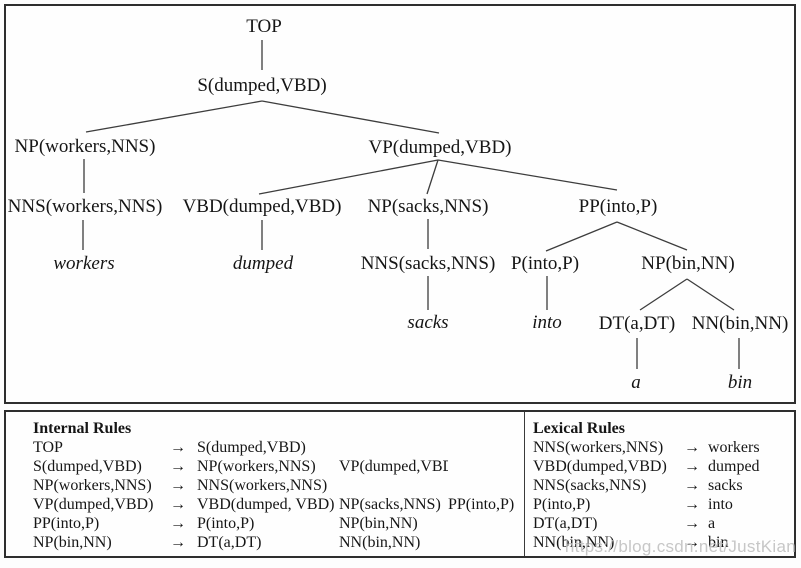  I want to click on rule-rhs: bin, so click(718, 542).